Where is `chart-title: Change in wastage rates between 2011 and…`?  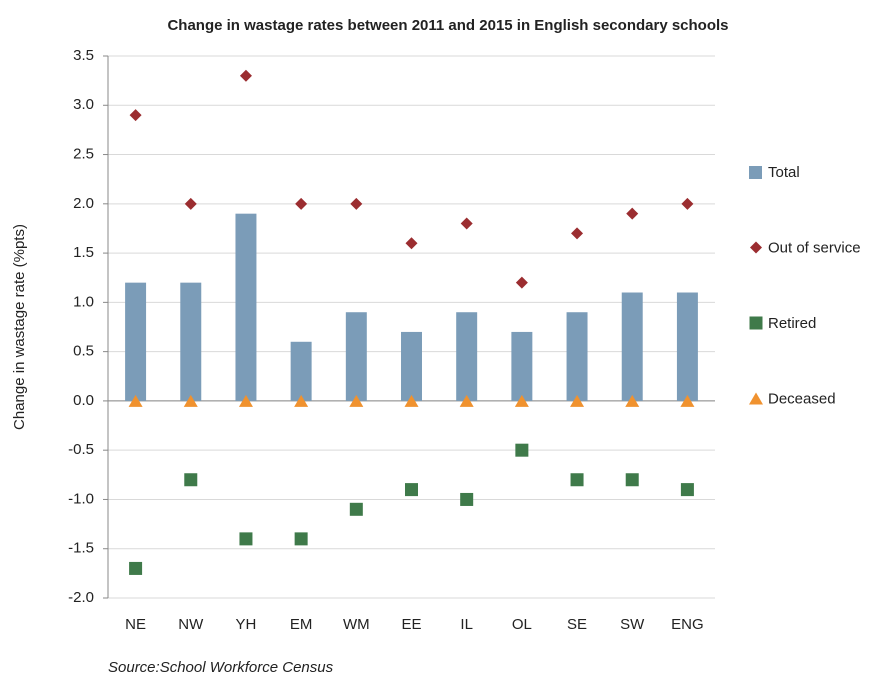 chart-title: Change in wastage rates between 2011 and… is located at coordinates (447, 25).